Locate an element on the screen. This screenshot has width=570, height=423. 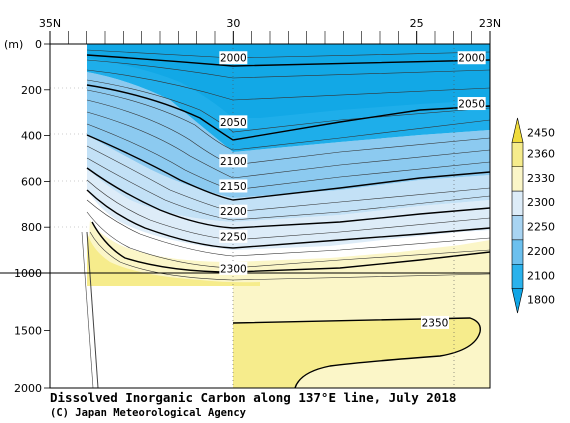
colorbar-label: 2100 is located at coordinates (541, 275).